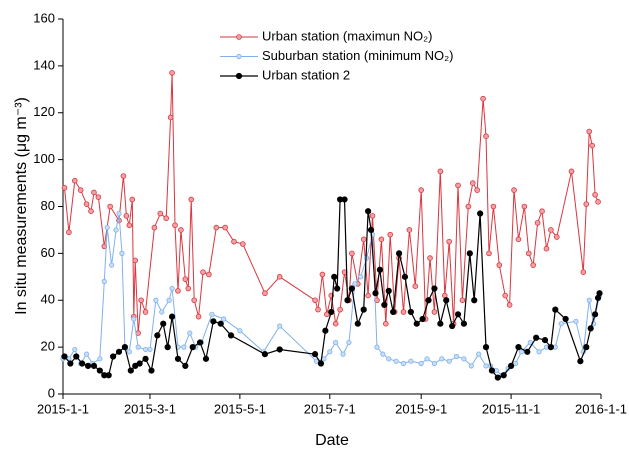  What do you see at coordinates (44, 111) in the screenshot?
I see `y-tick-label: 120` at bounding box center [44, 111].